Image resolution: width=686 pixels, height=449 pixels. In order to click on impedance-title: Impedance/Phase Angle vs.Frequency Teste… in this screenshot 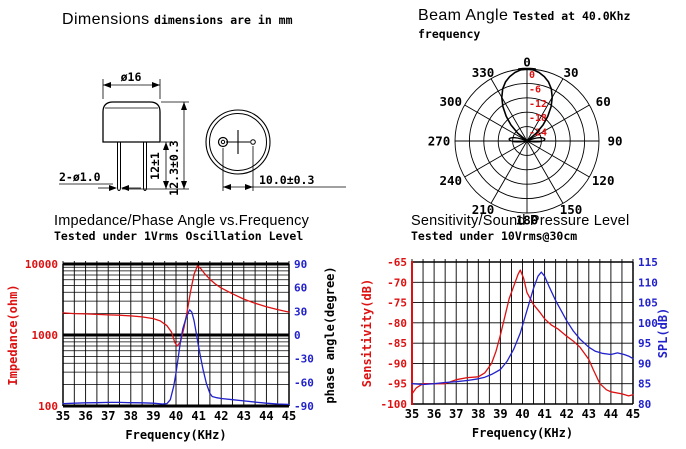, I will do `click(181, 228)`.